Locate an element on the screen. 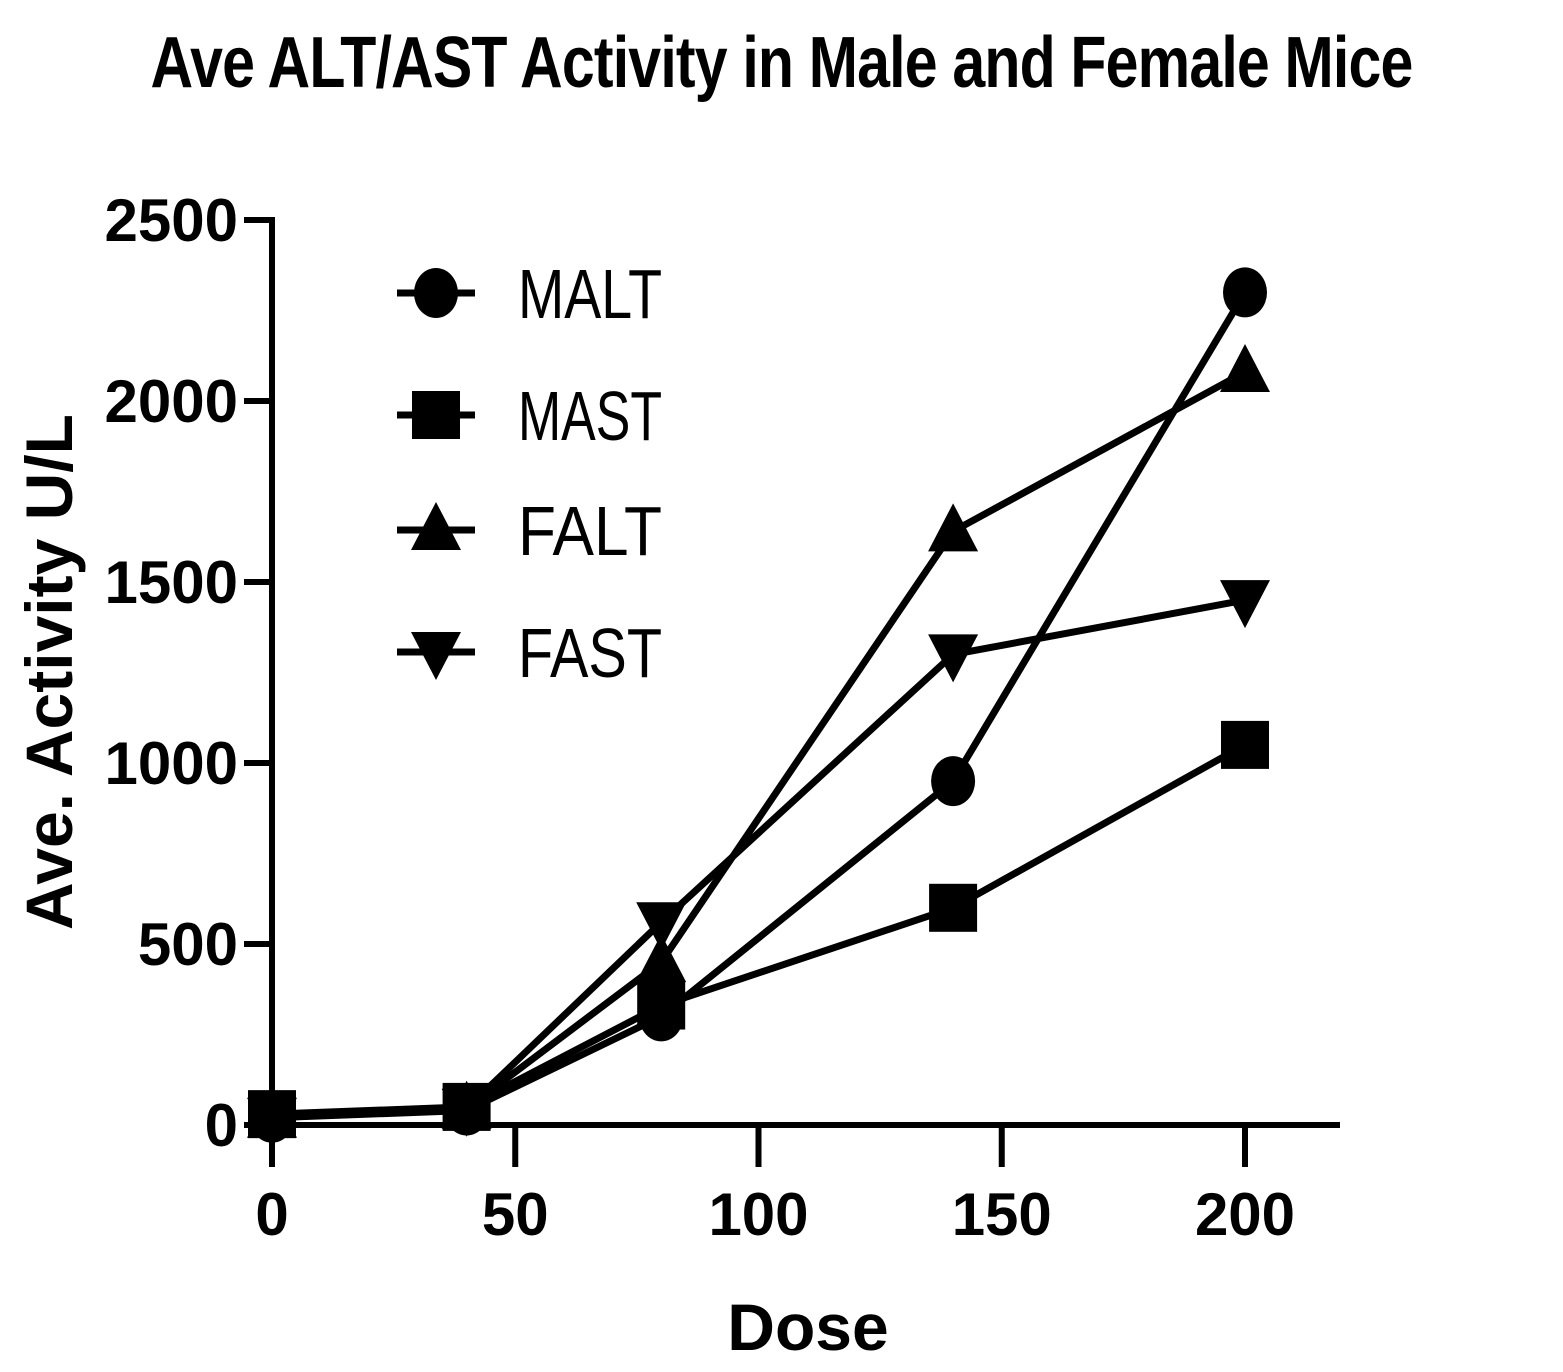 The width and height of the screenshot is (1563, 1372). x-tick-label: 200 is located at coordinates (1245, 1214).